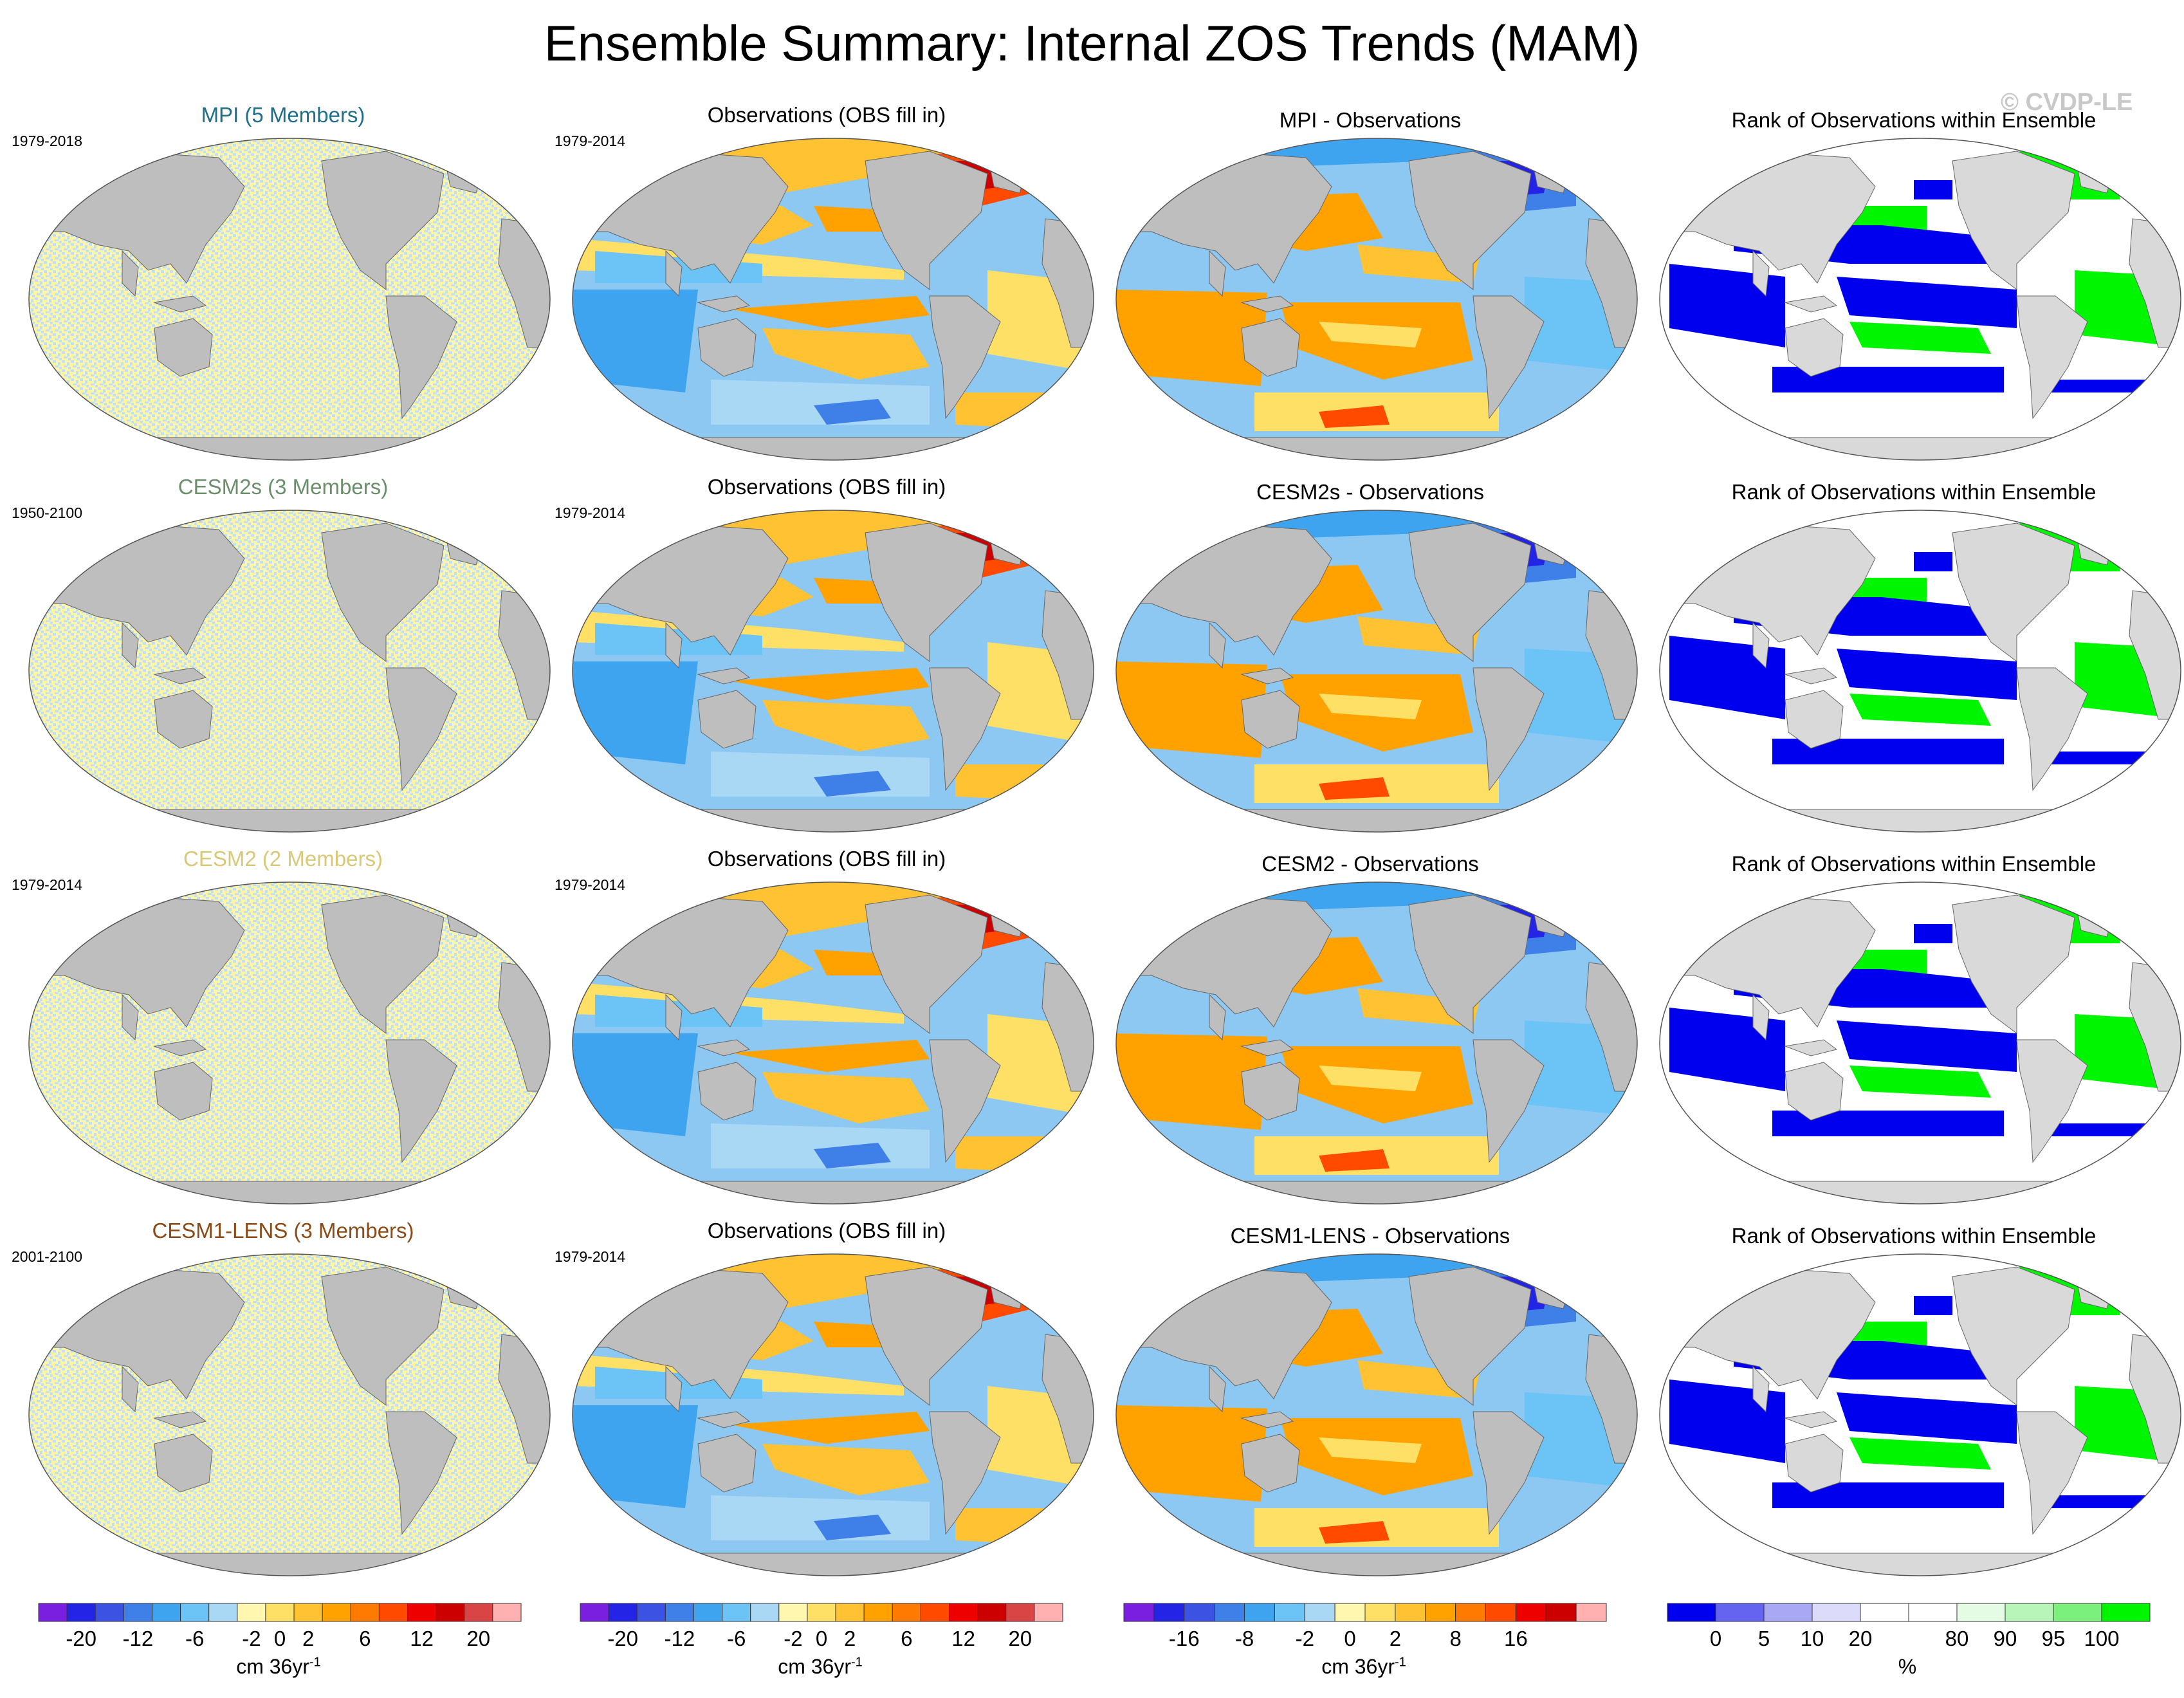  What do you see at coordinates (1764, 1638) in the screenshot?
I see `colorbar-tick-label: 5` at bounding box center [1764, 1638].